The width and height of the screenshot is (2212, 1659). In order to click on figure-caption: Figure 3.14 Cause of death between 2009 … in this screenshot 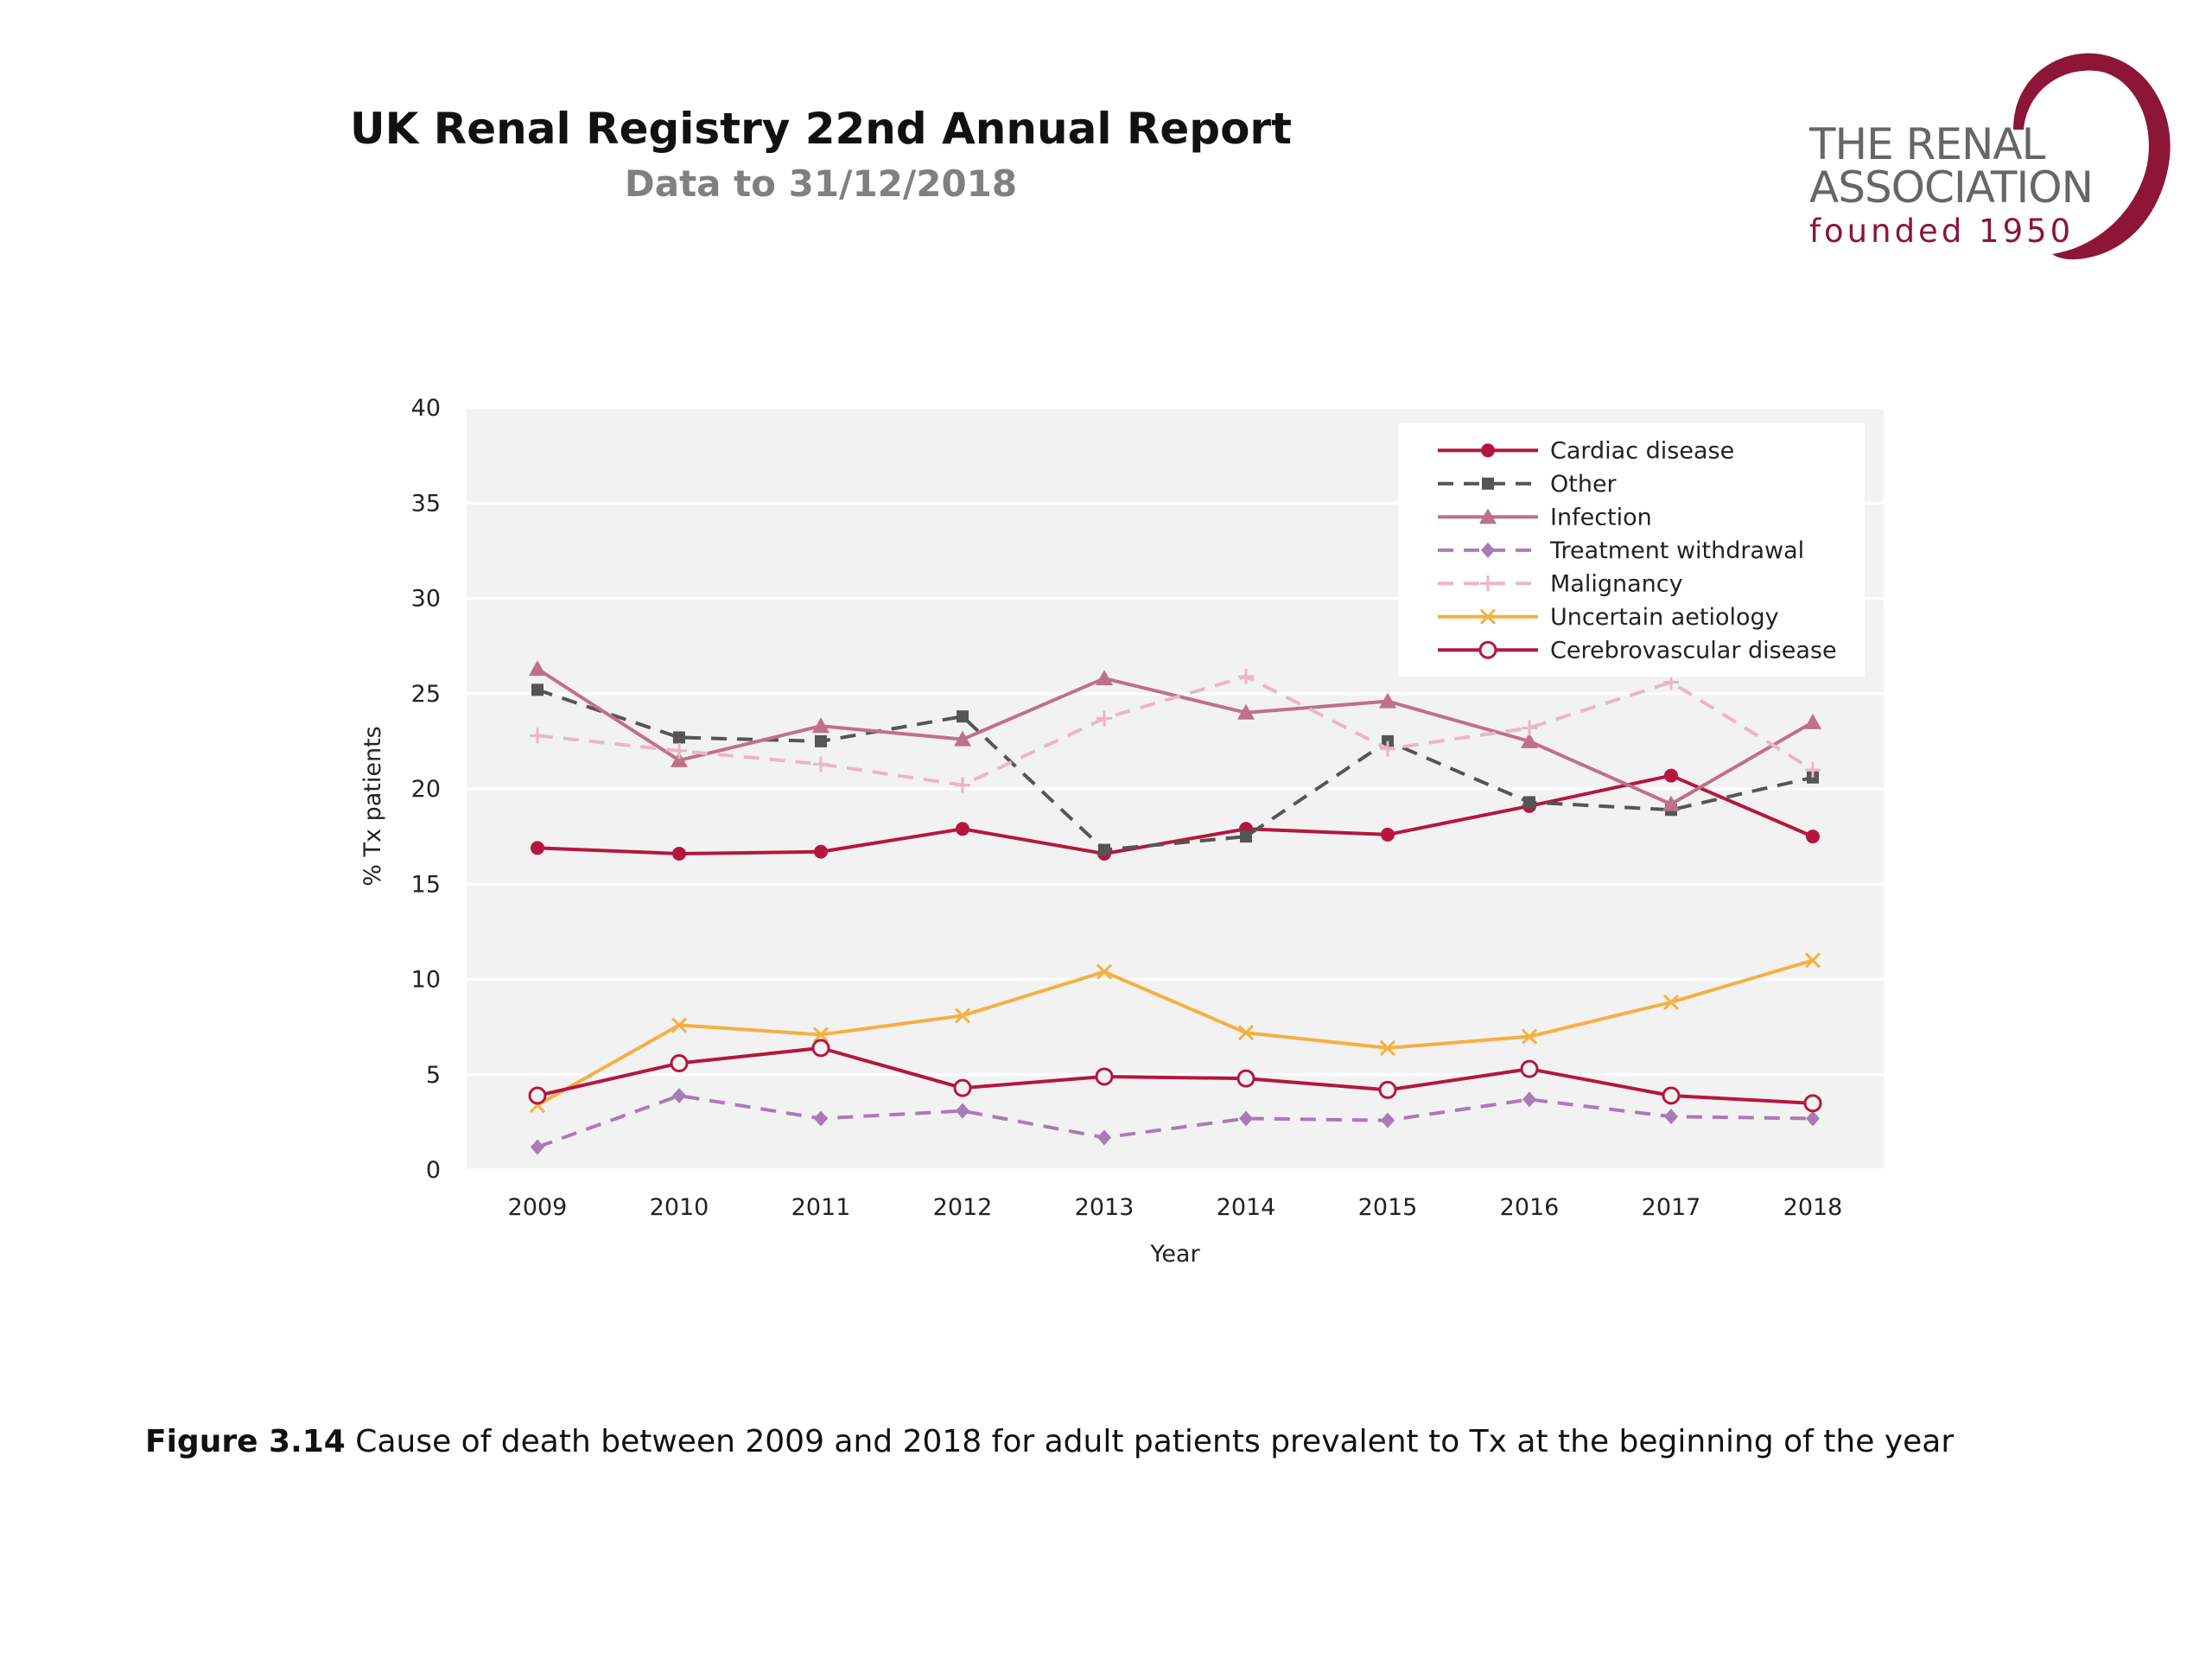, I will do `click(1049, 1441)`.